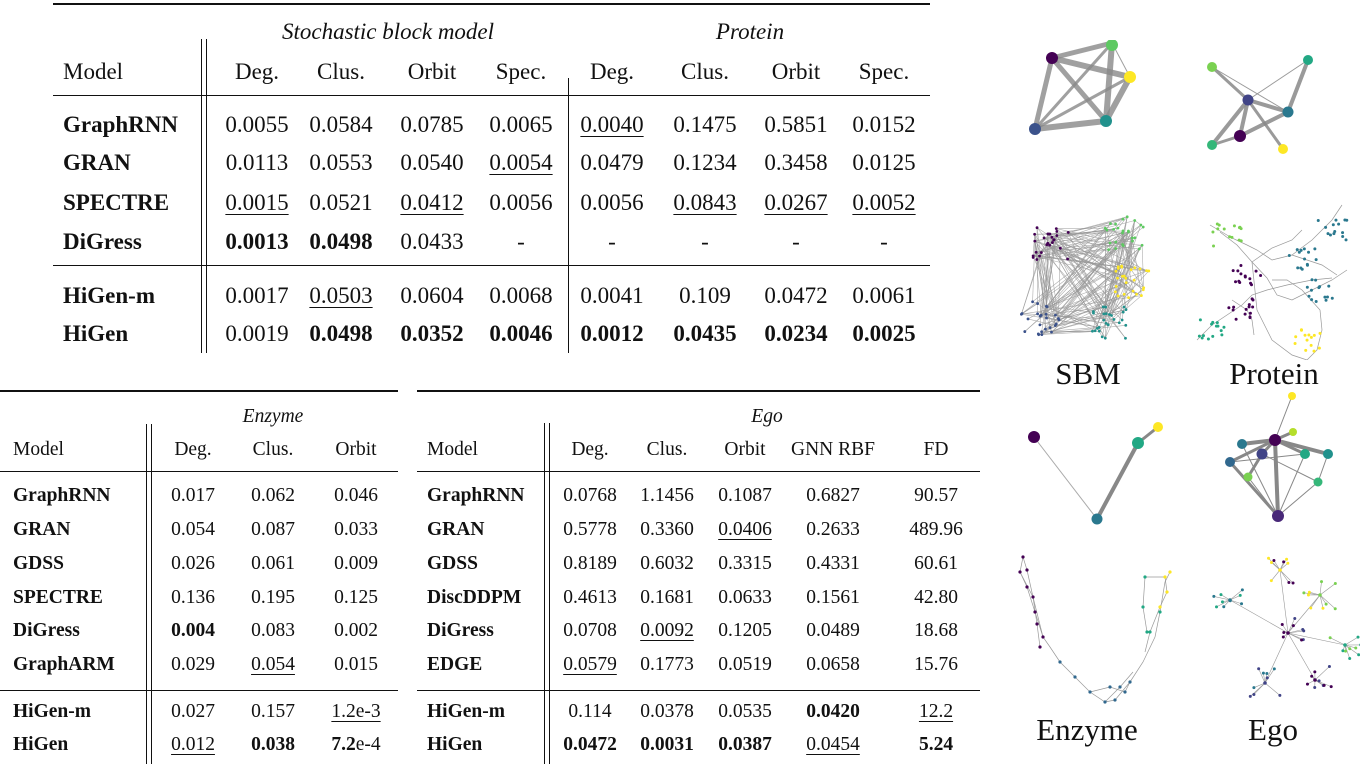 Image resolution: width=1364 pixels, height=766 pixels. I want to click on table-cell: 0.033, so click(356, 529).